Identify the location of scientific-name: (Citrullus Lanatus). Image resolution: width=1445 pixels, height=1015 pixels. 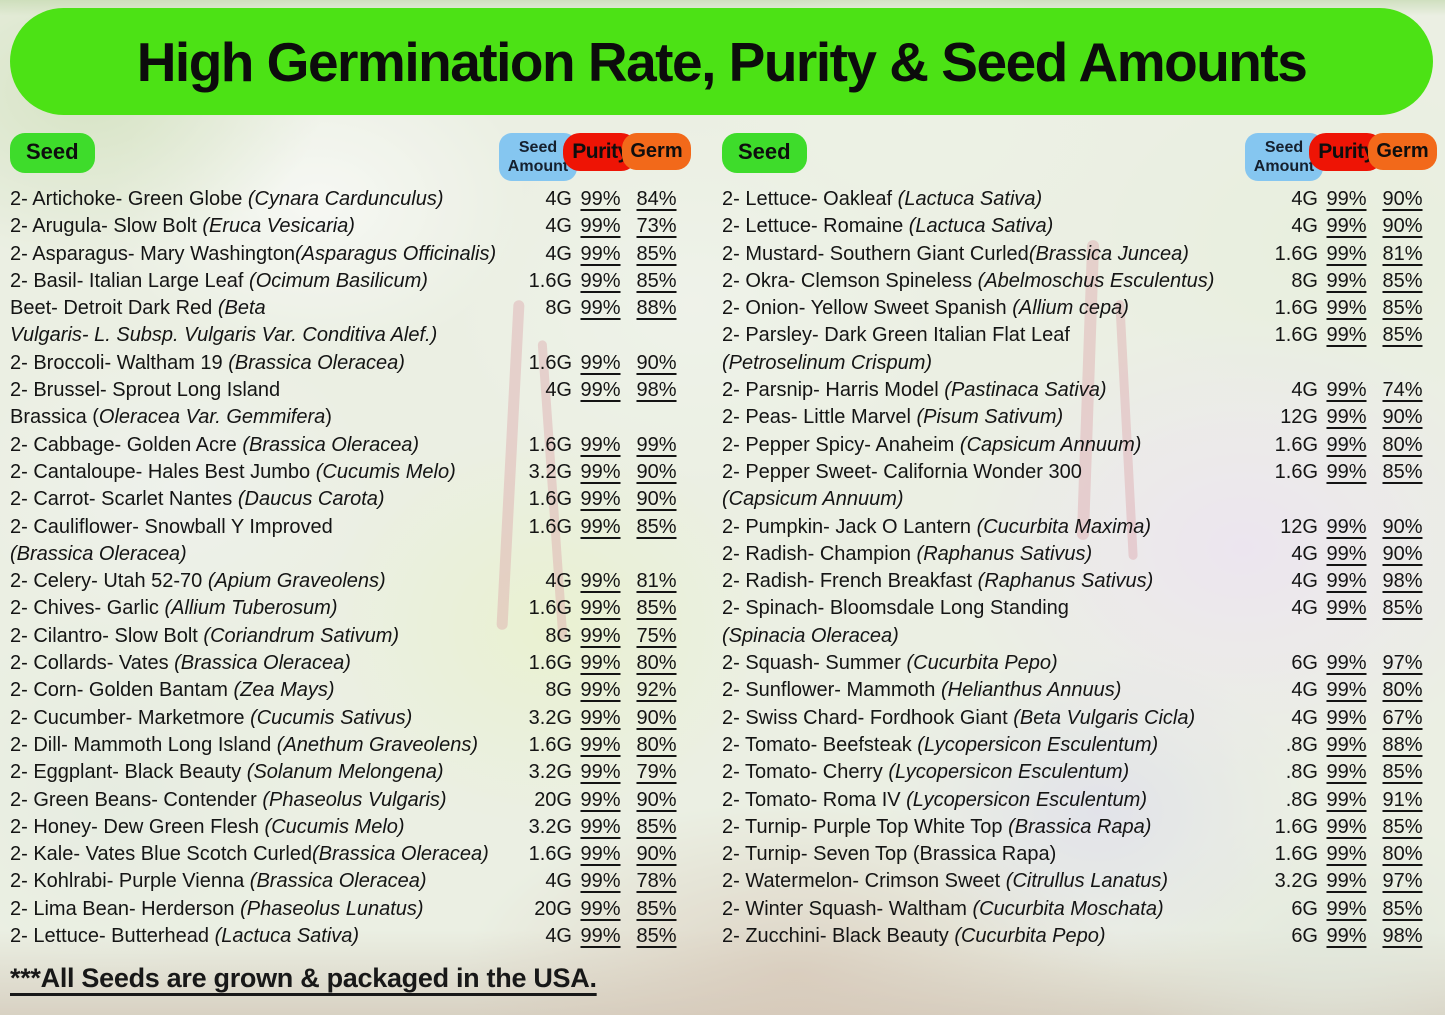
(1087, 881).